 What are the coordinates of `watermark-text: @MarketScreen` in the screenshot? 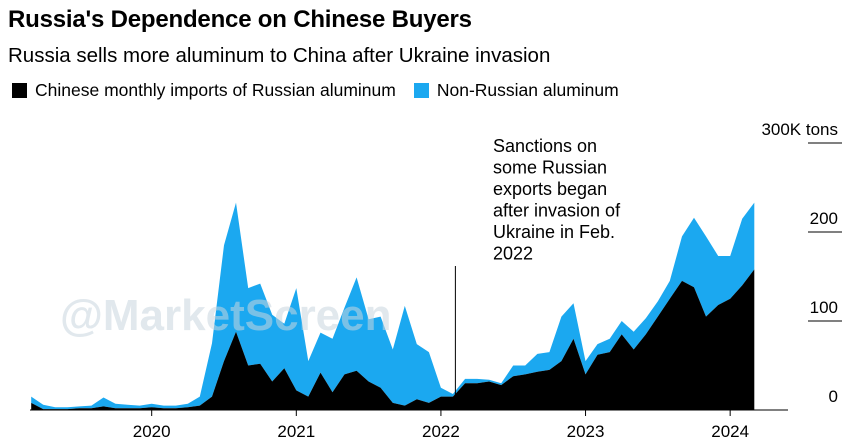 It's located at (226, 315).